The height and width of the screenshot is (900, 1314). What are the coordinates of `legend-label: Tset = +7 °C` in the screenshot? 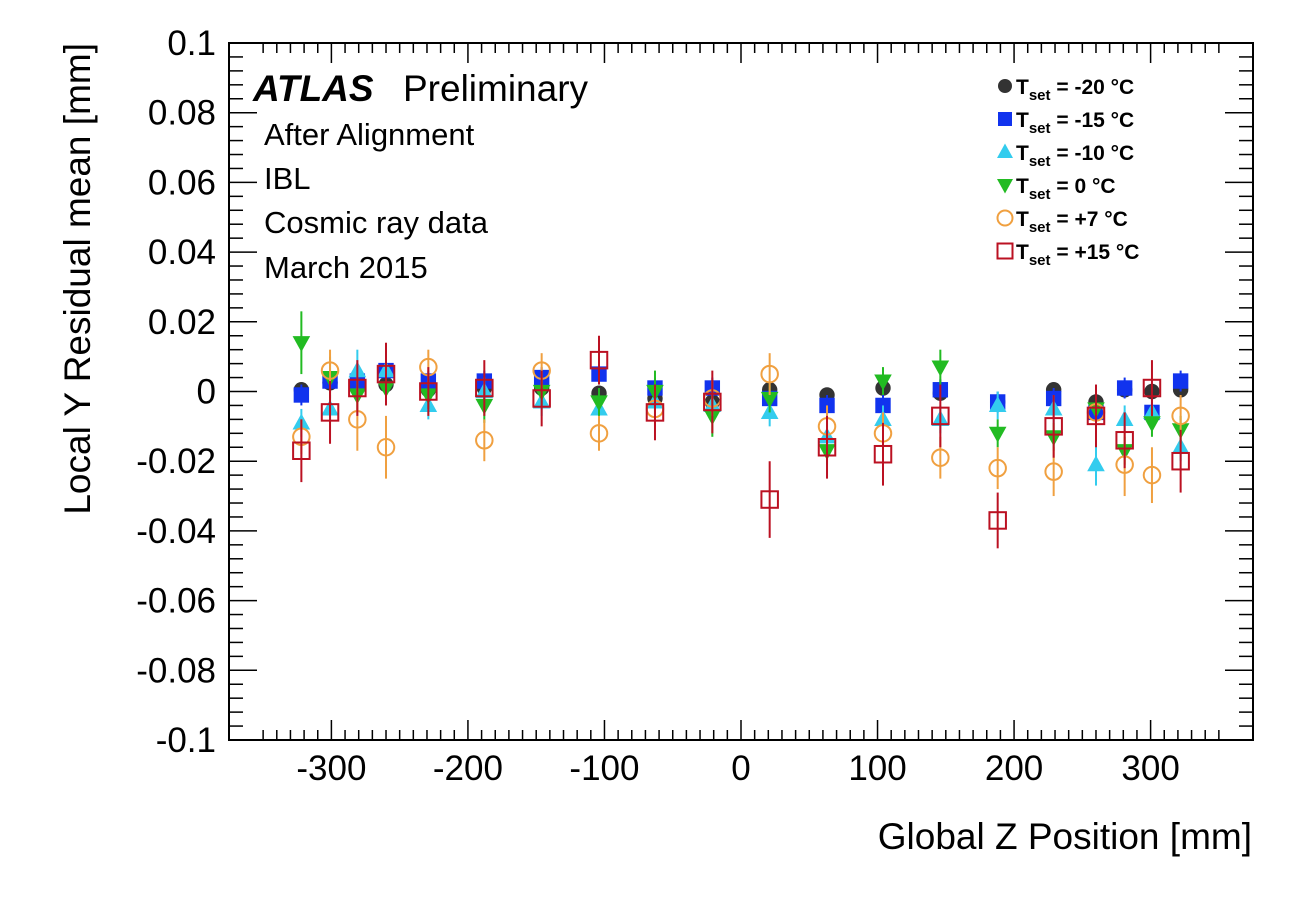 It's located at (1072, 222).